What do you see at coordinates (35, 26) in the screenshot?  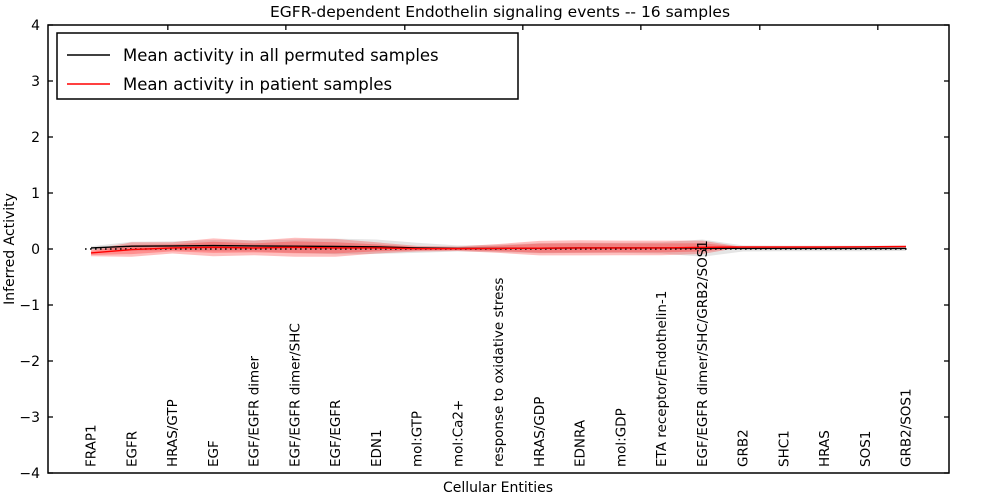 I see `y-tick-label: 4` at bounding box center [35, 26].